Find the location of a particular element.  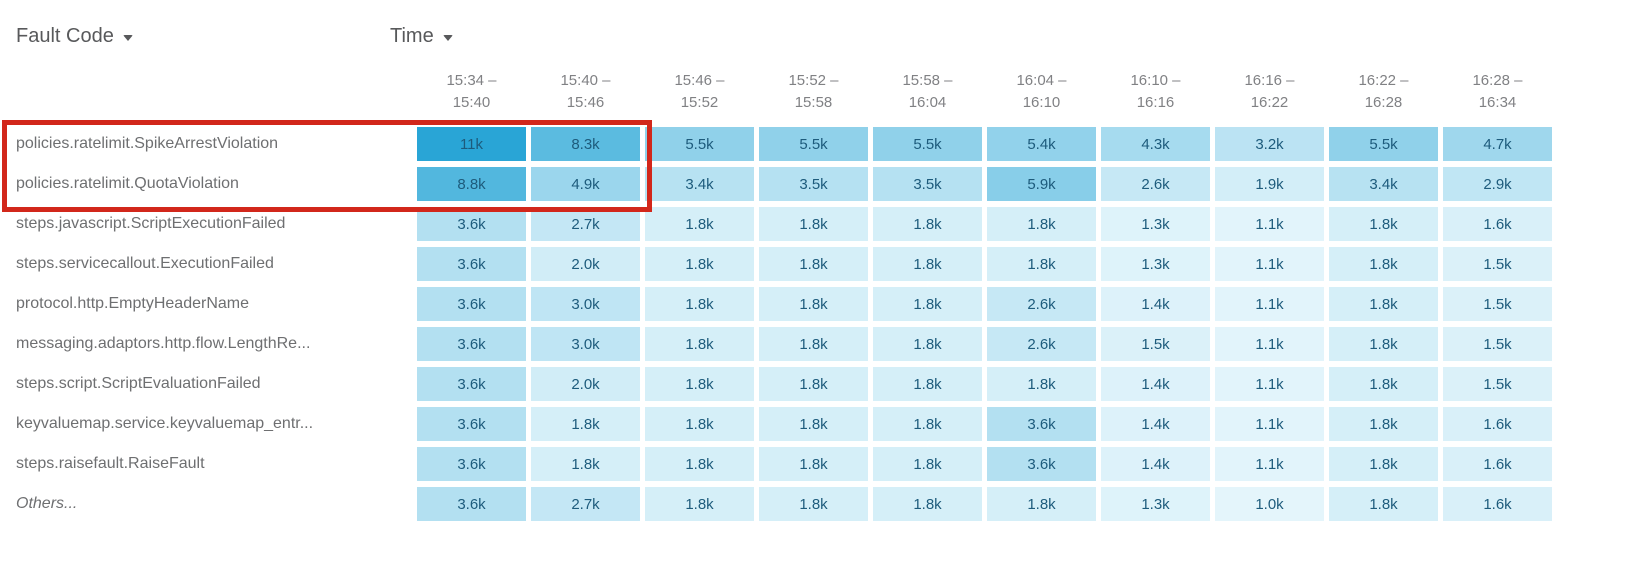

heatmap-cell: 4.9k is located at coordinates (585, 184).